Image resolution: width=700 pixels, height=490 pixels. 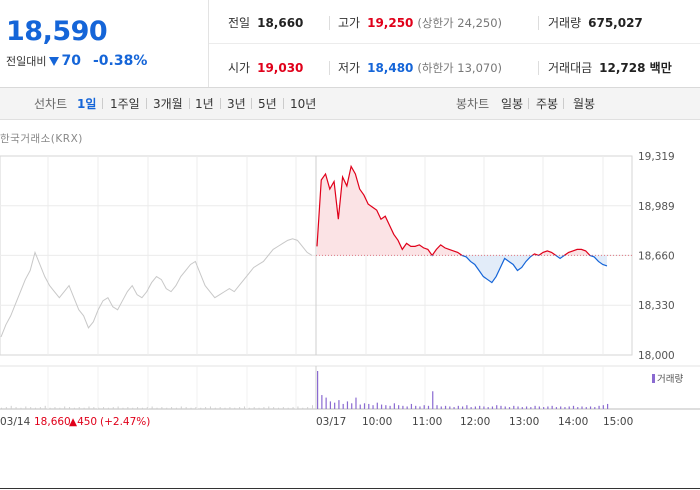 What do you see at coordinates (656, 356) in the screenshot?
I see `y-tick-label: 18,000` at bounding box center [656, 356].